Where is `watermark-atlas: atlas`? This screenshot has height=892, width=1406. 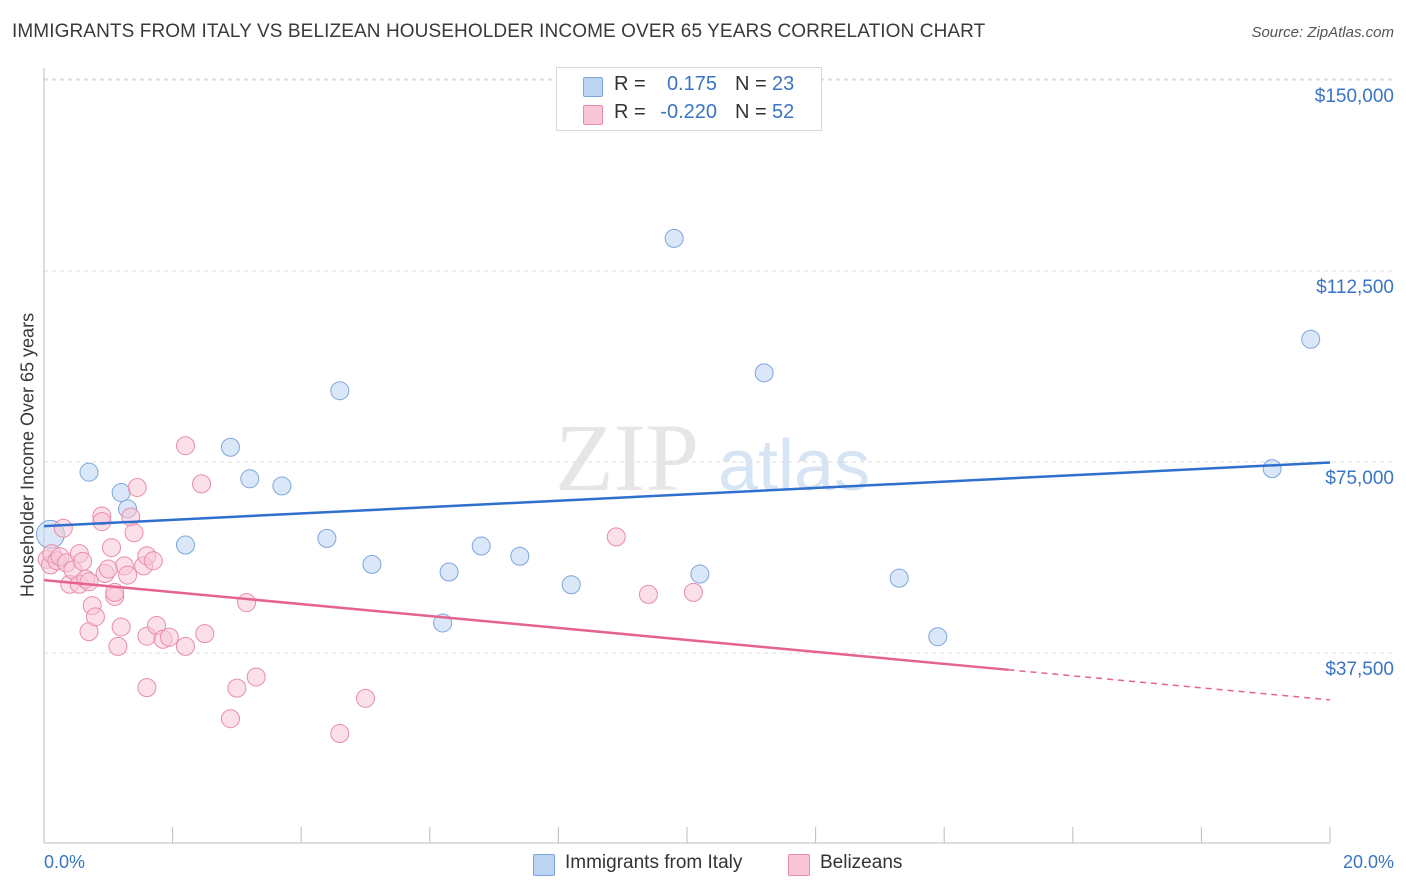 watermark-atlas: atlas is located at coordinates (794, 466).